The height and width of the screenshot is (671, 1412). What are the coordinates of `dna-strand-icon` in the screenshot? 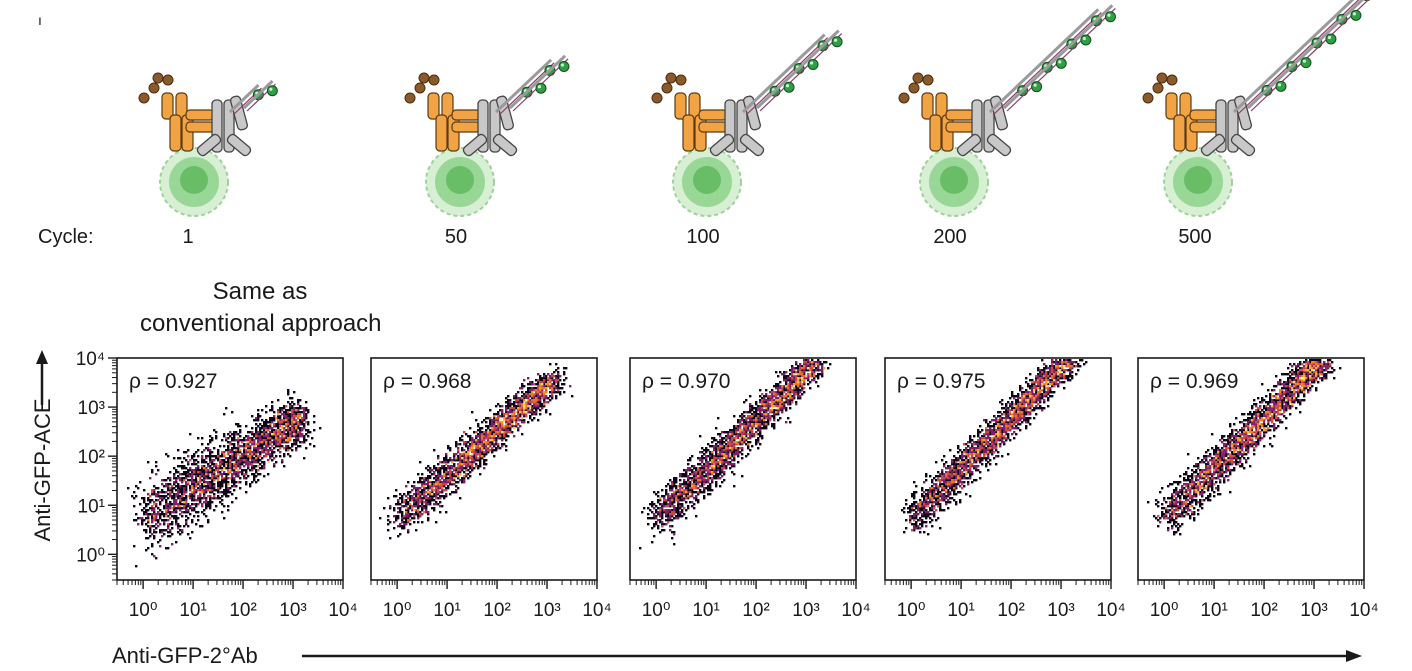 It's located at (253, 97).